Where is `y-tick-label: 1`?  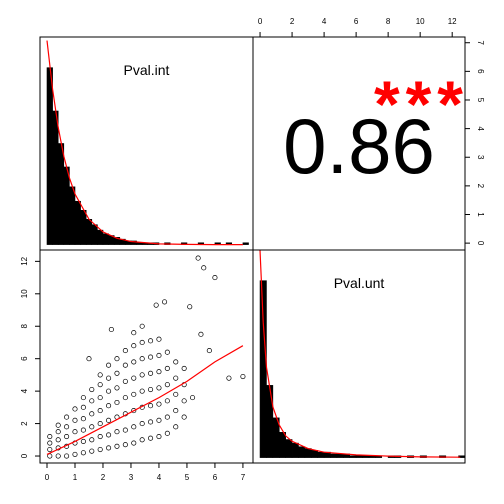 y-tick-label: 1 is located at coordinates (480, 214).